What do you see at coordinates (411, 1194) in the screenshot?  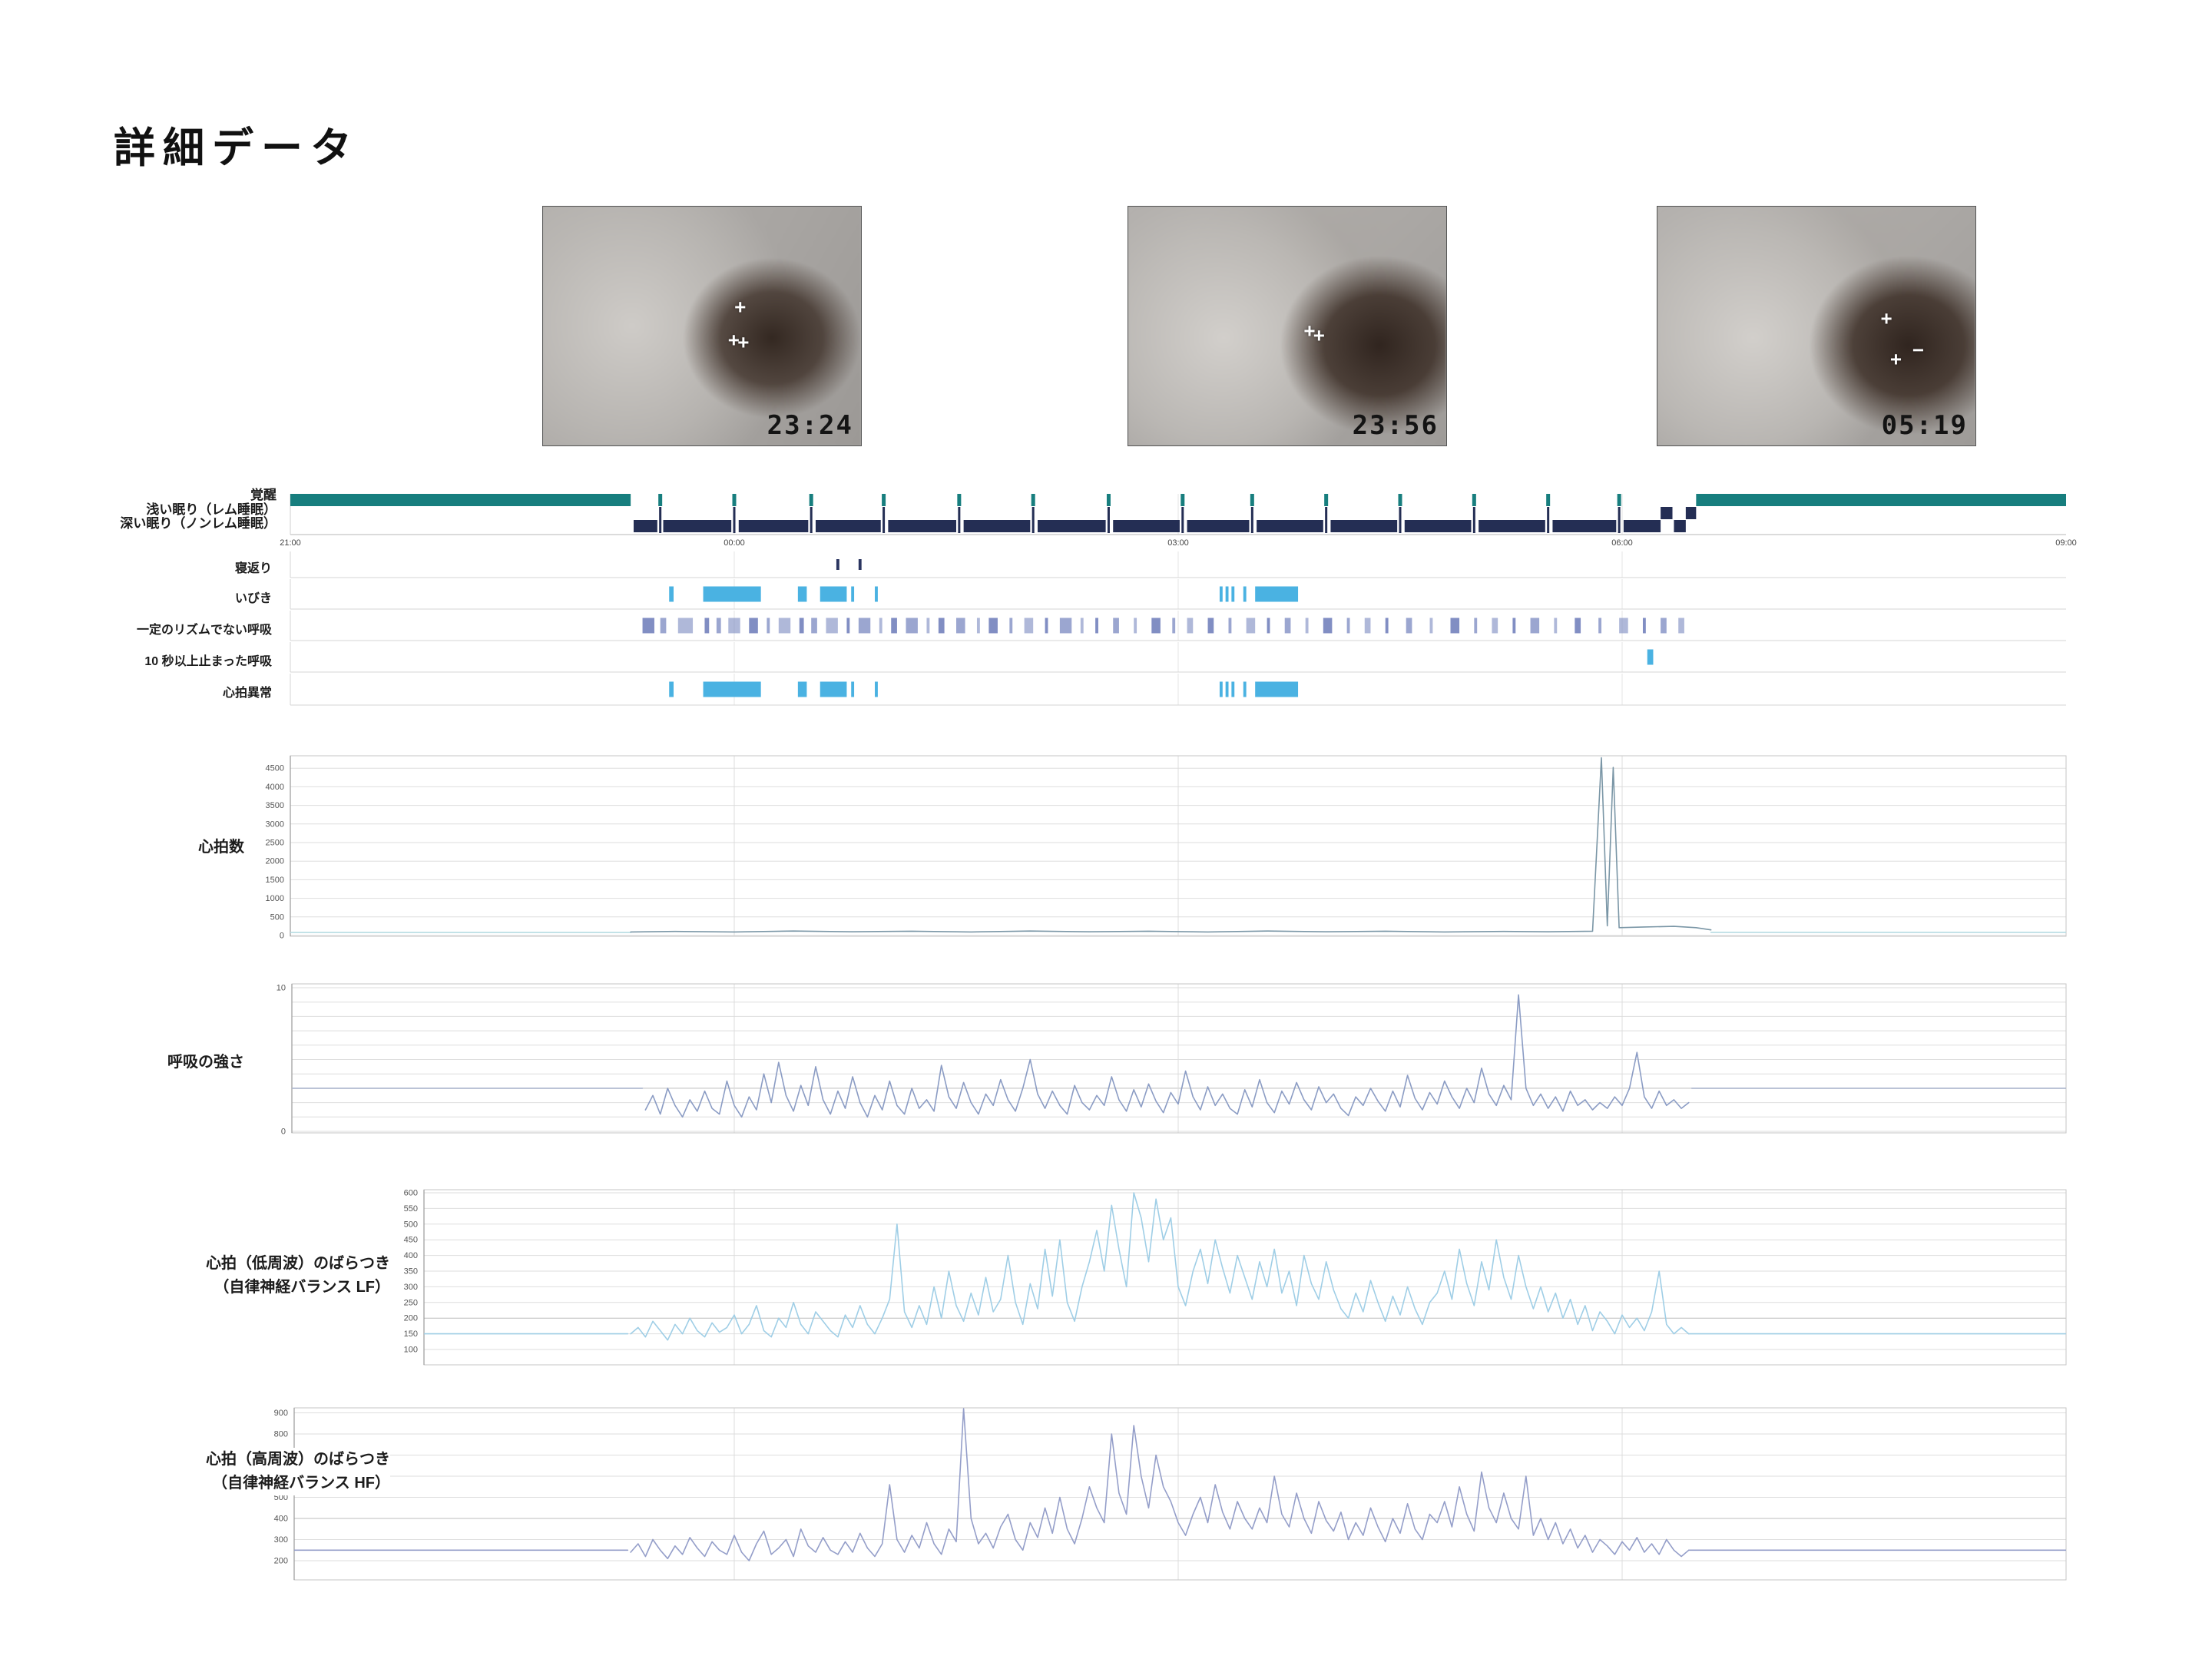 I see `svg-text: 600` at bounding box center [411, 1194].